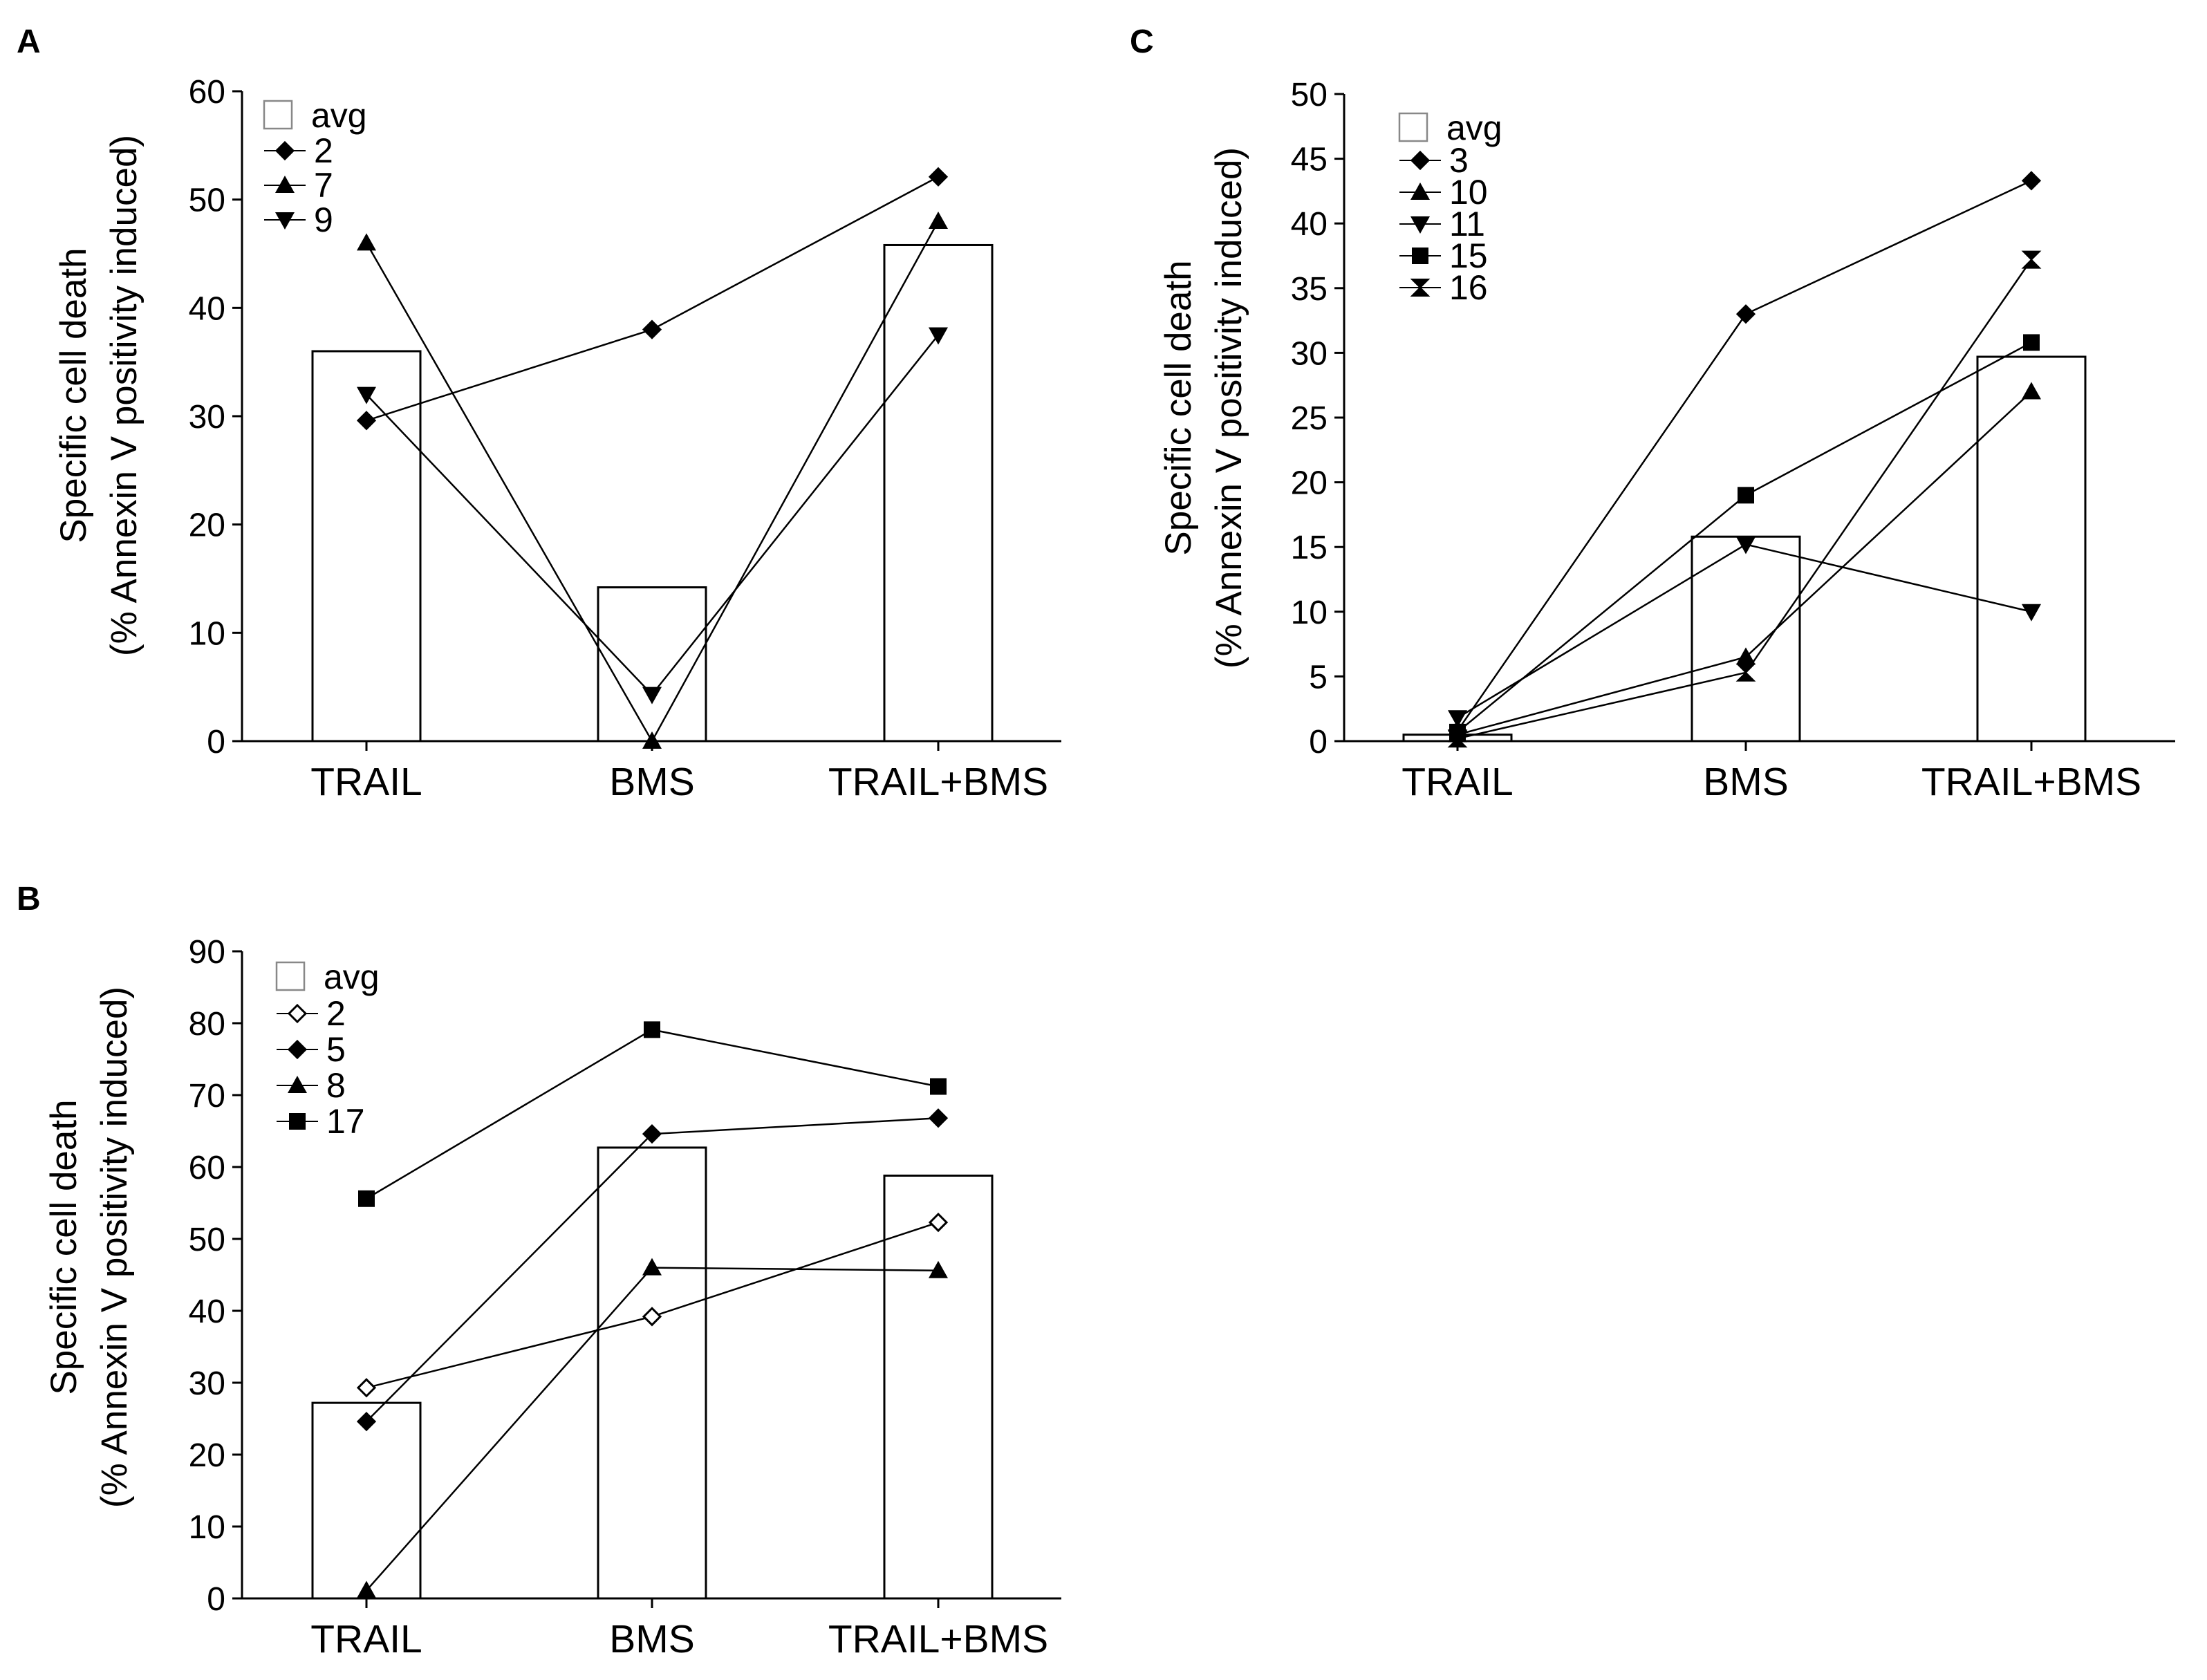  I want to click on legend-label-7: 7, so click(323, 185).